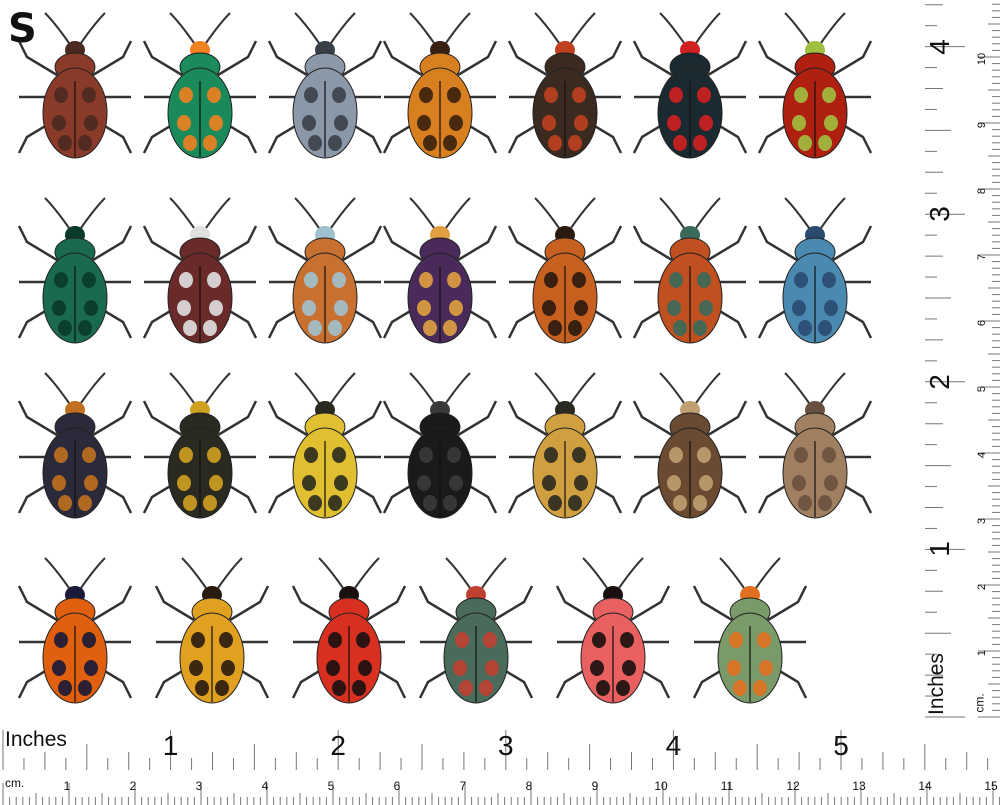 The height and width of the screenshot is (805, 1000). I want to click on inch-number: 2, so click(939, 382).